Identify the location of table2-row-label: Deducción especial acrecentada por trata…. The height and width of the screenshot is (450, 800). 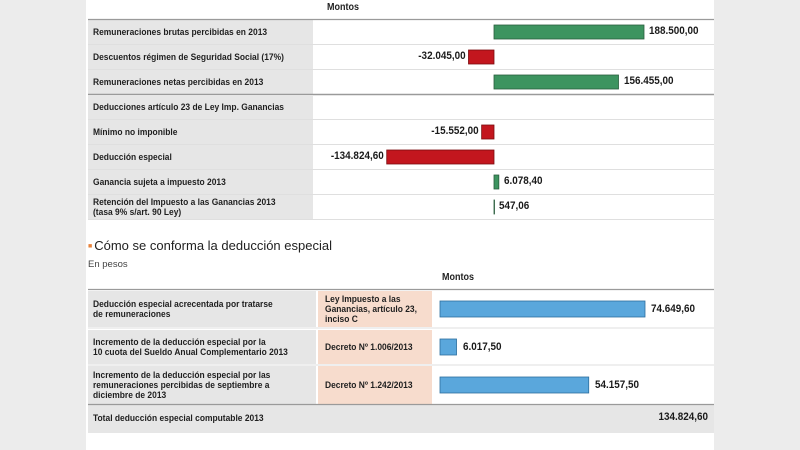
(183, 304).